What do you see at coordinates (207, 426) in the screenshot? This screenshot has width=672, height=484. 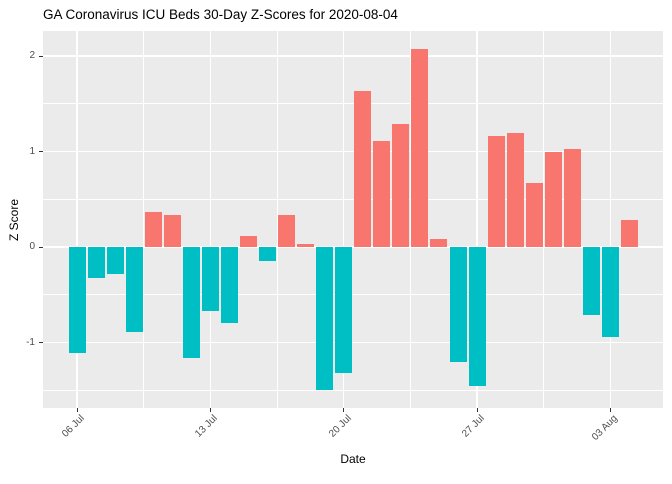 I see `x-tick-label: 13 Jul` at bounding box center [207, 426].